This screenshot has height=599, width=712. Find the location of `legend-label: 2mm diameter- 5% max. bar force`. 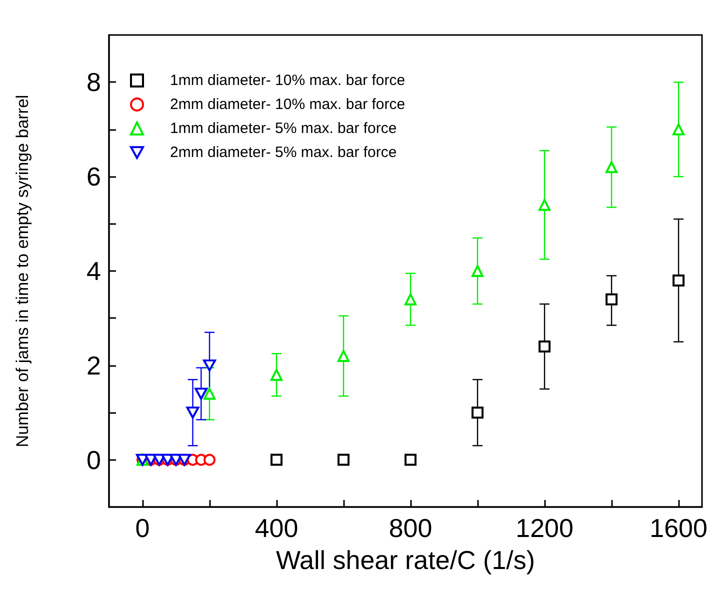

legend-label: 2mm diameter- 5% max. bar force is located at coordinates (283, 152).